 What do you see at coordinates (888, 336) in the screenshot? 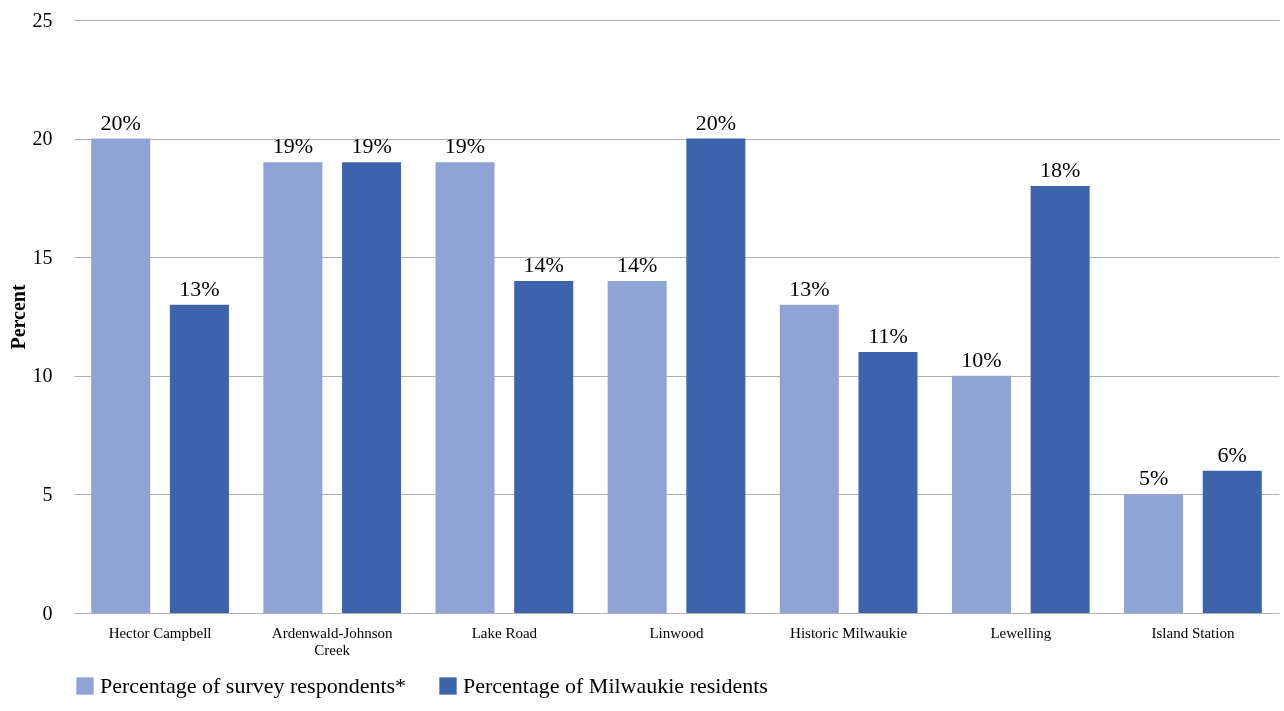
I see `data-label: 11%` at bounding box center [888, 336].